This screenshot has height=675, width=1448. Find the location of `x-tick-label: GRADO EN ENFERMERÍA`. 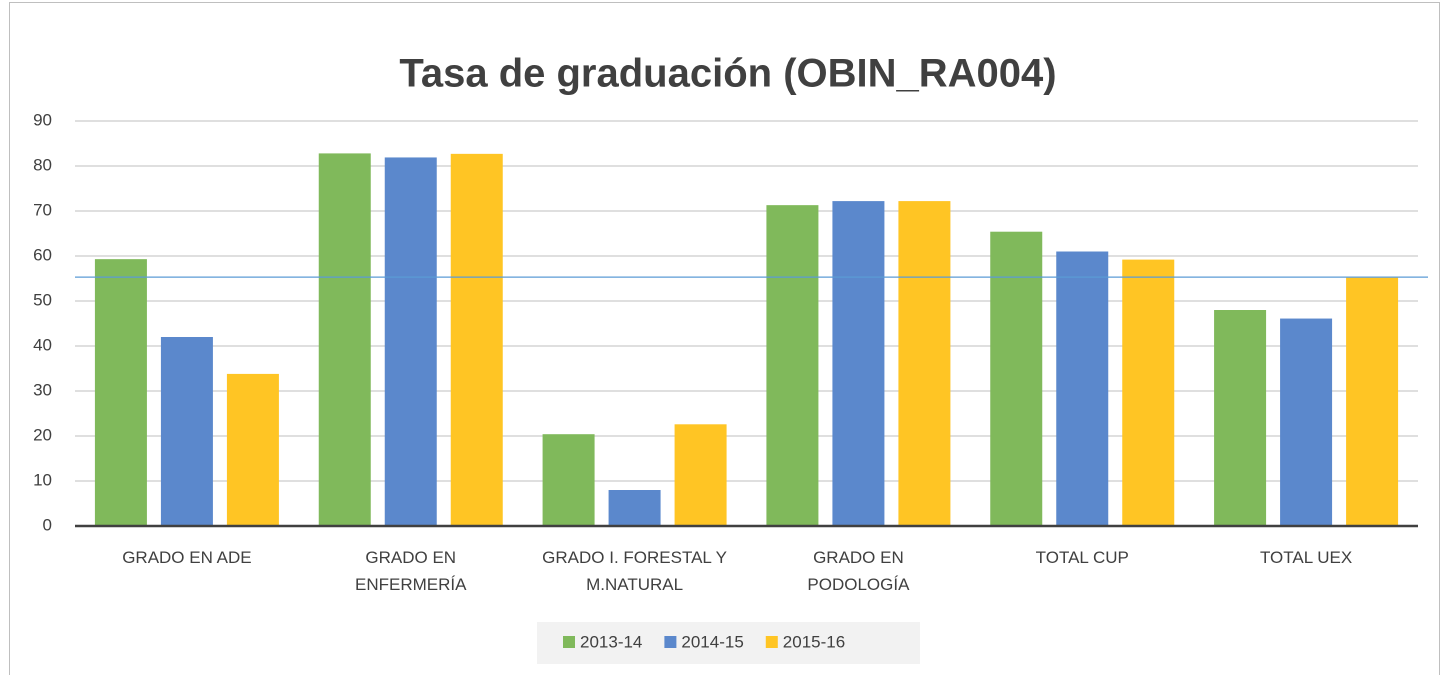

x-tick-label: GRADO EN ENFERMERÍA is located at coordinates (411, 571).